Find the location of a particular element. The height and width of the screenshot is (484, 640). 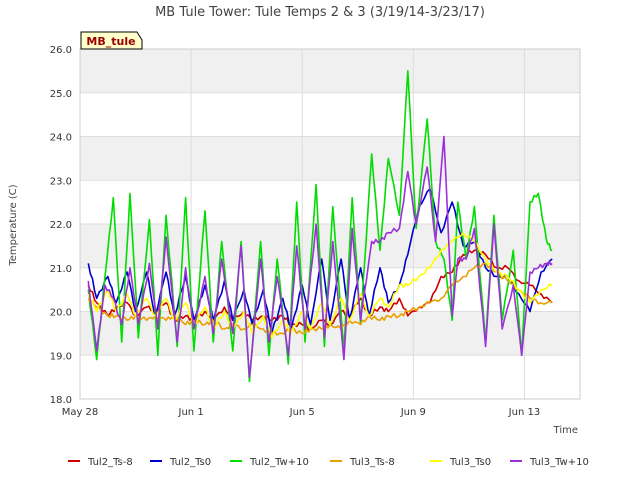

y-tick-label: 25.0 is located at coordinates (61, 94).